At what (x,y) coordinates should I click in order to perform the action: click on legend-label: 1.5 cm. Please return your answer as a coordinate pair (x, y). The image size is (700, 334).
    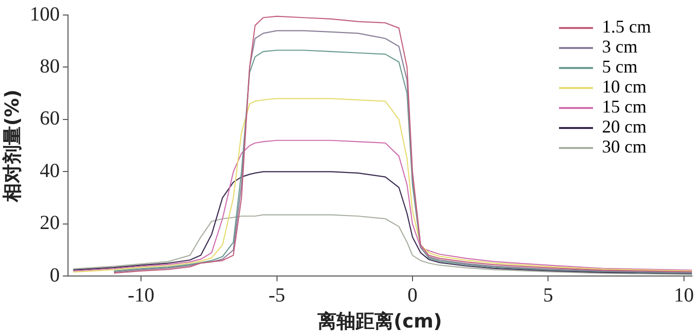
    Looking at the image, I should click on (626, 26).